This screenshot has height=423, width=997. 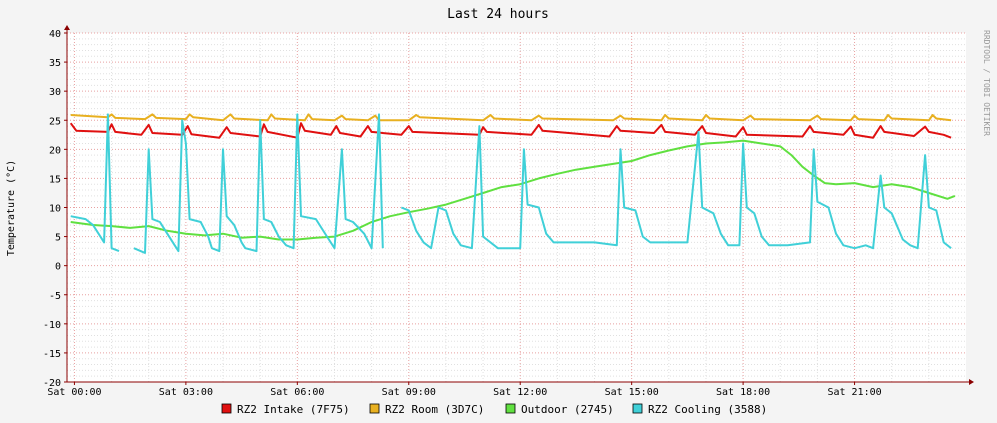 What do you see at coordinates (498, 14) in the screenshot?
I see `chart-title: Last 24 hours` at bounding box center [498, 14].